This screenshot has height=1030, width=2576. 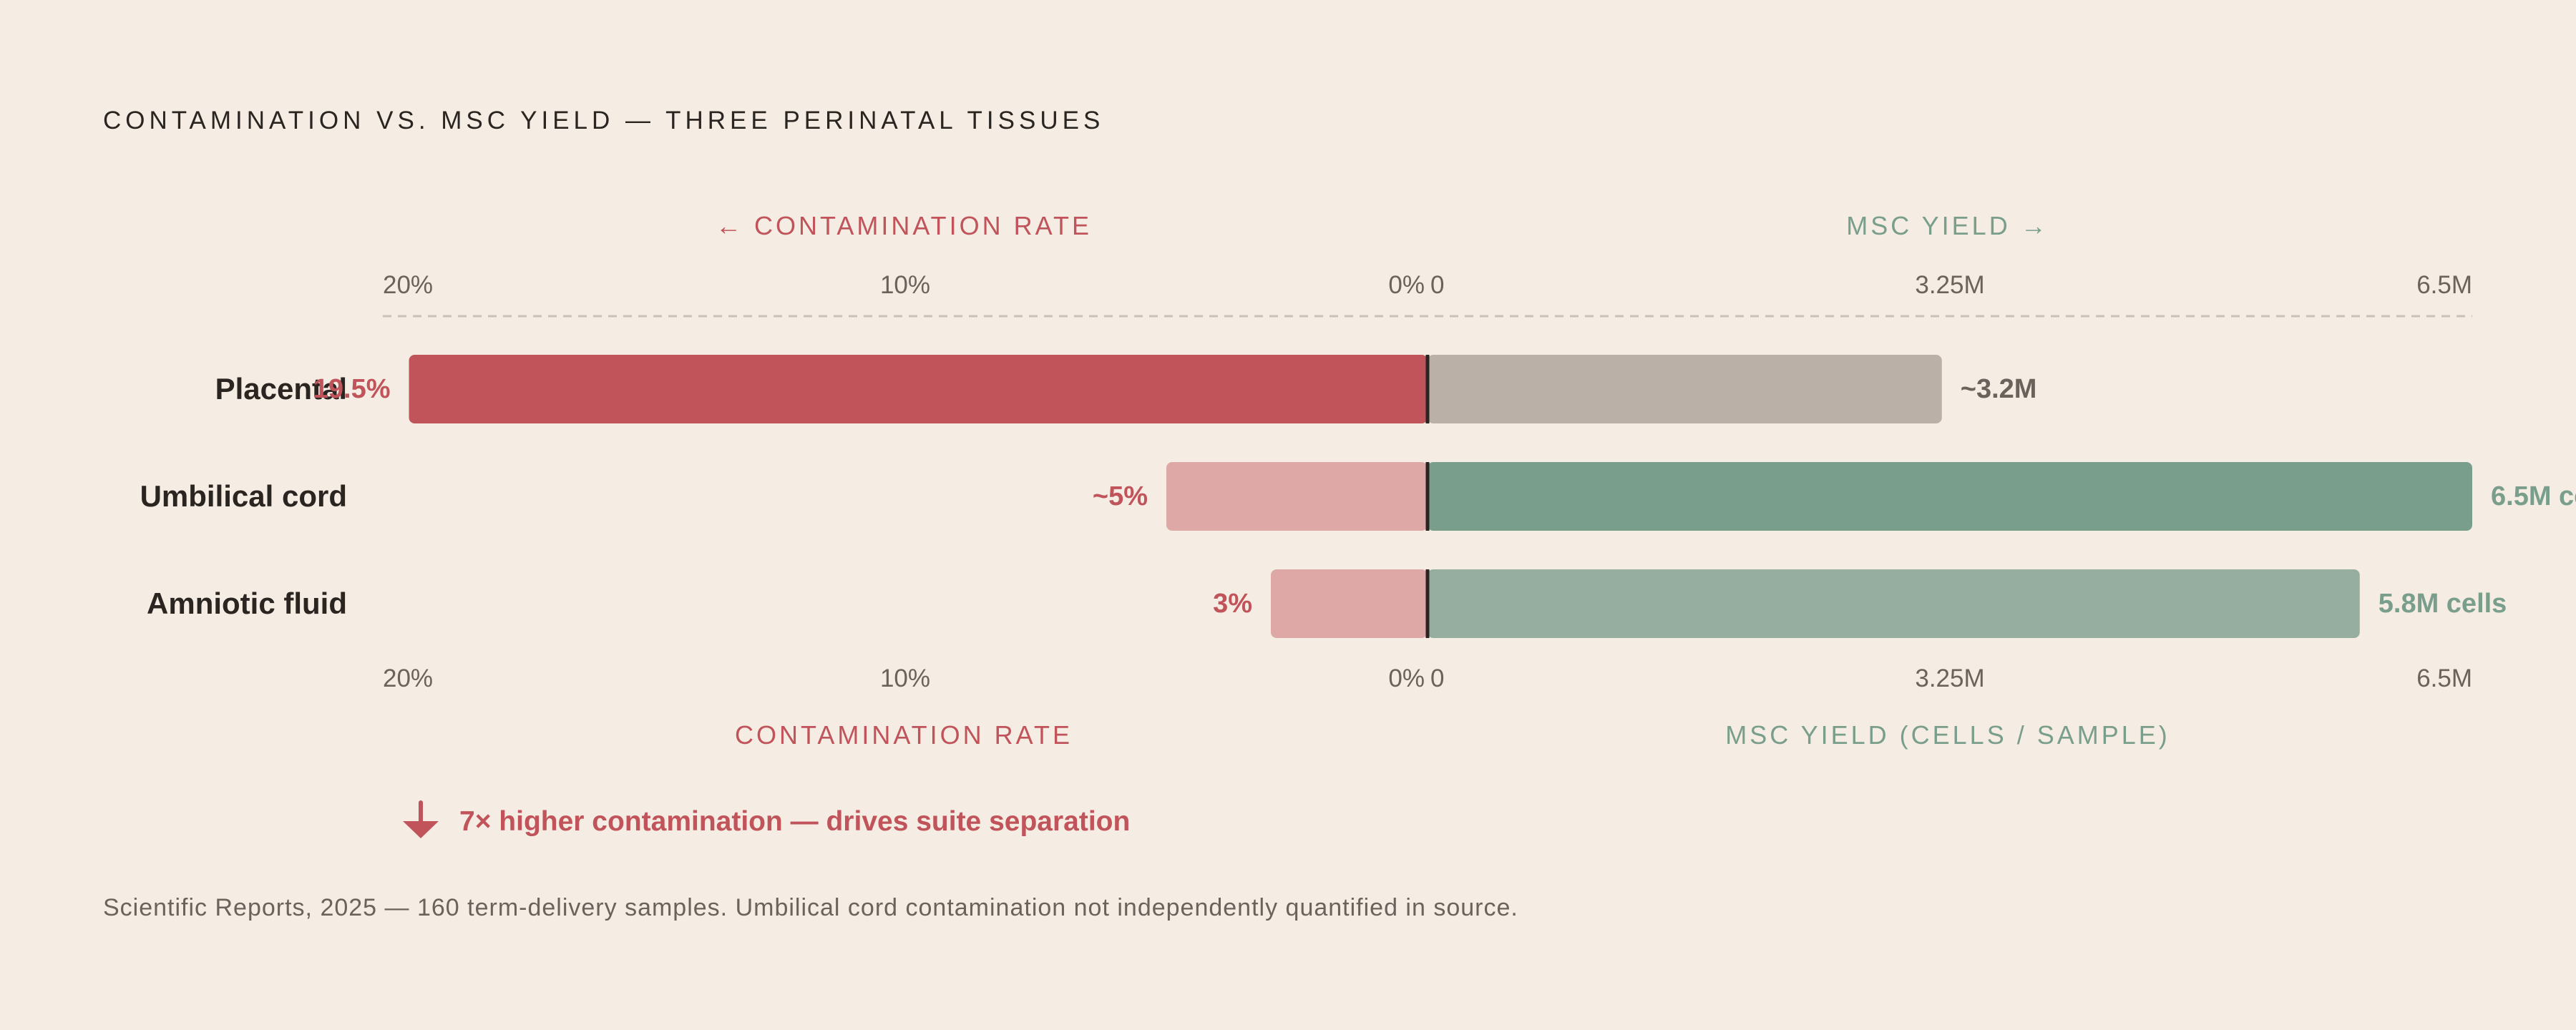 What do you see at coordinates (281, 389) in the screenshot?
I see `category-label-0: Placental` at bounding box center [281, 389].